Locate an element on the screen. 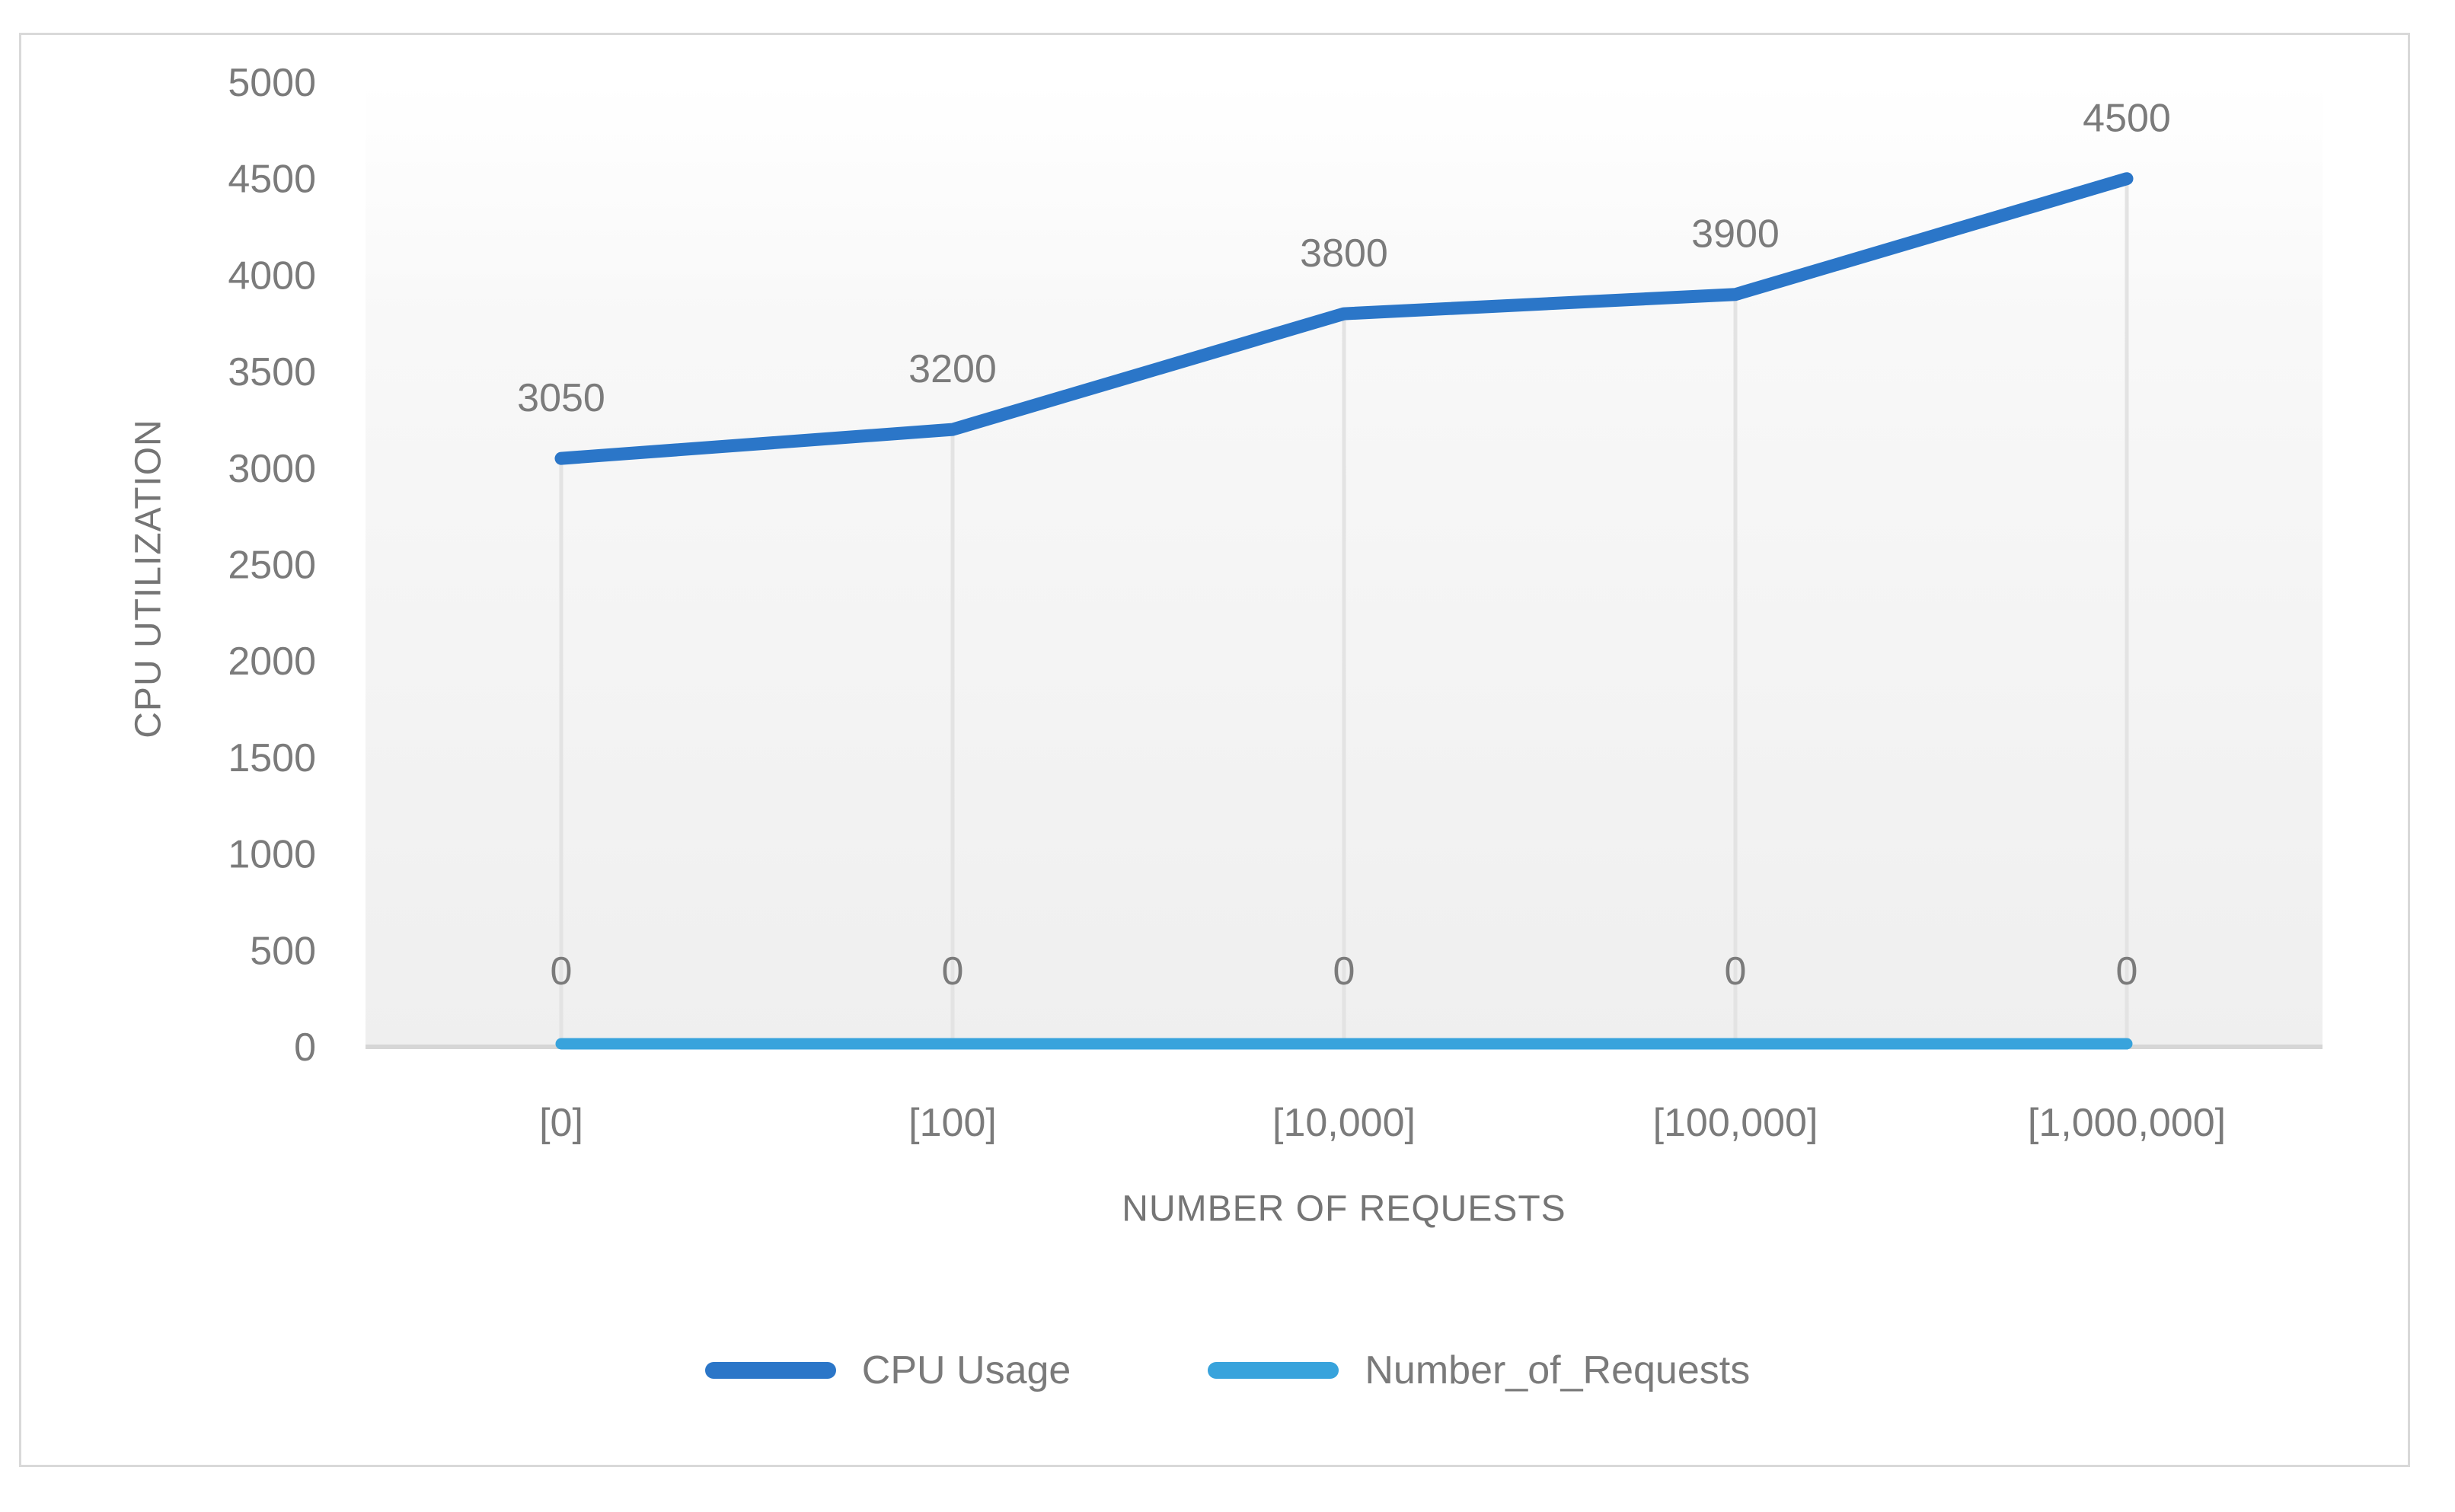 This screenshot has height=1512, width=2455. x-category-label: [0] is located at coordinates (561, 1123).